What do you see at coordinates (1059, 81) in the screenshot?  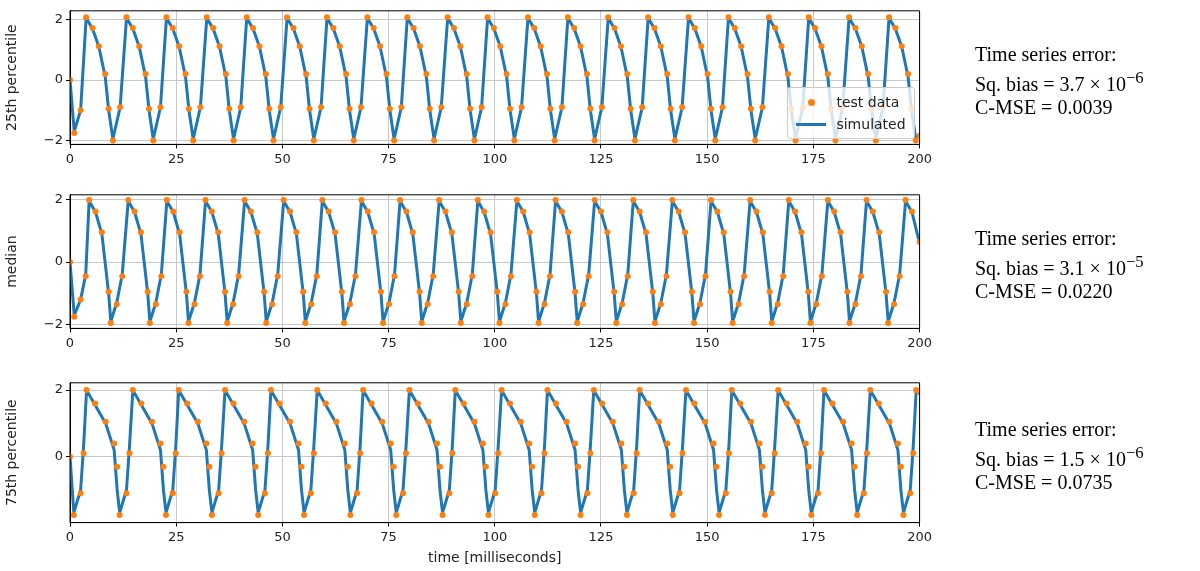 I see `text: Sq. bias = 3.7 × 10$^{−6}$` at bounding box center [1059, 81].